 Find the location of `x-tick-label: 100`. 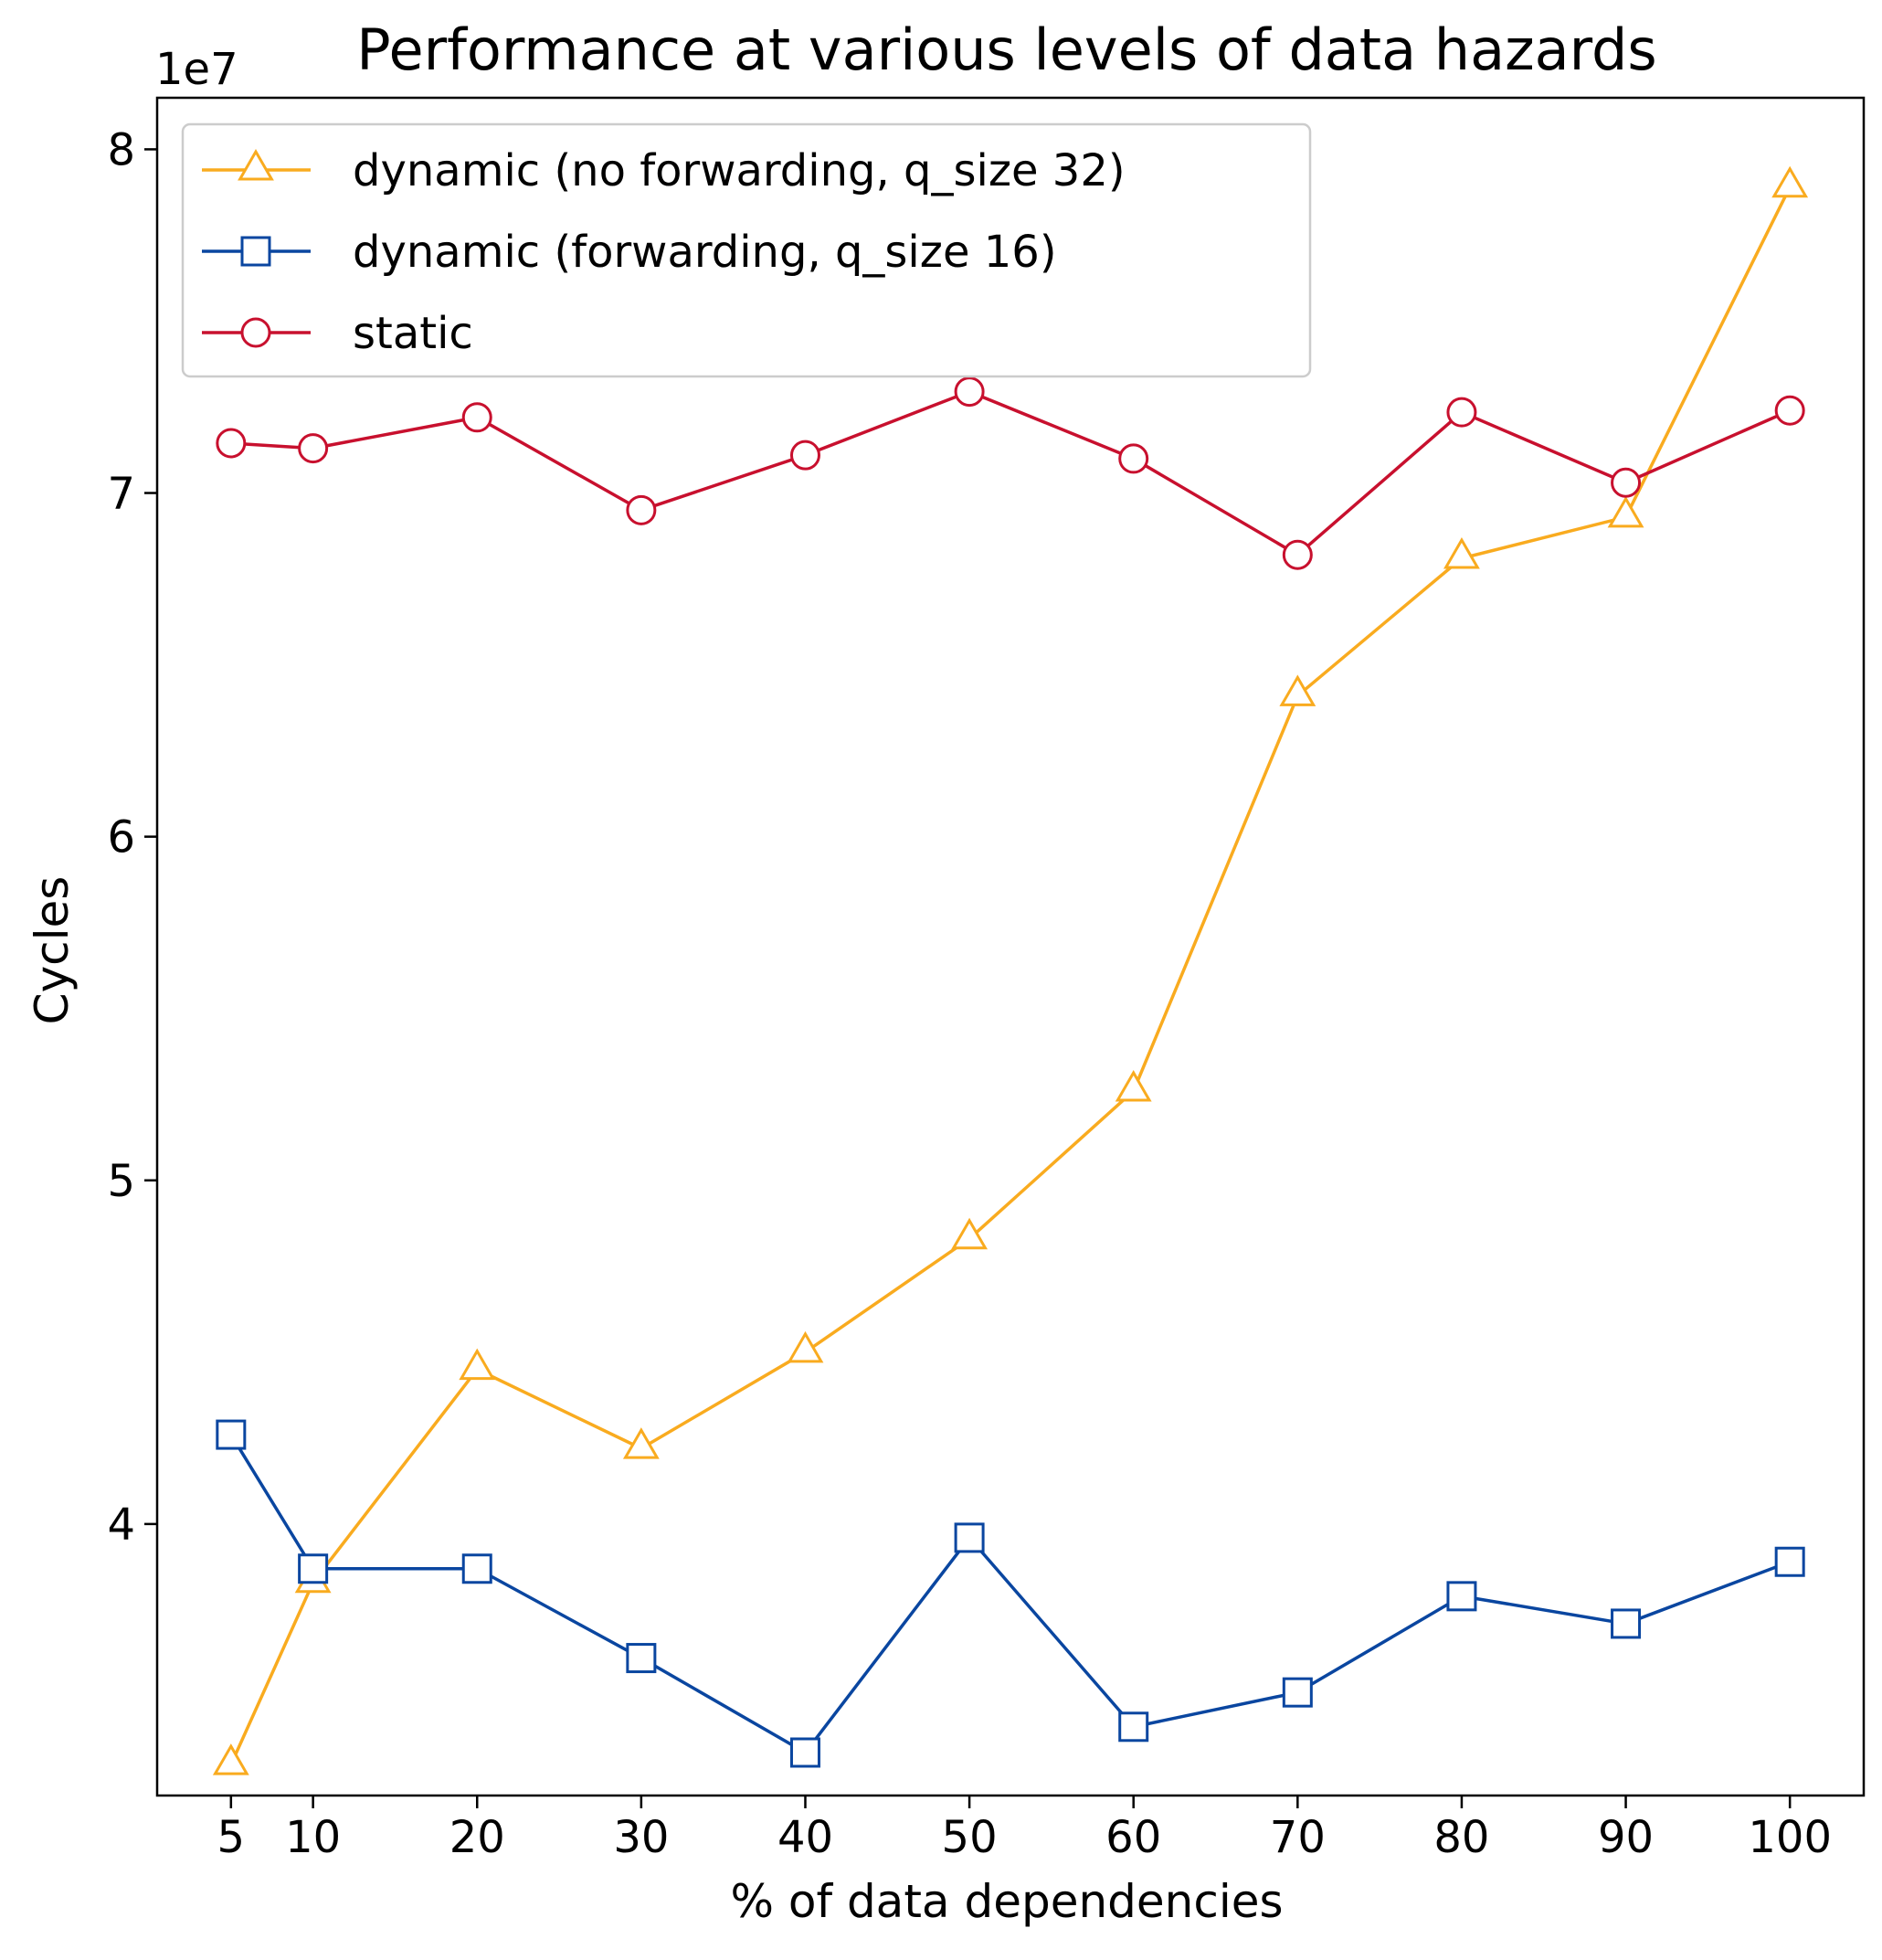

x-tick-label: 100 is located at coordinates (1790, 1838).